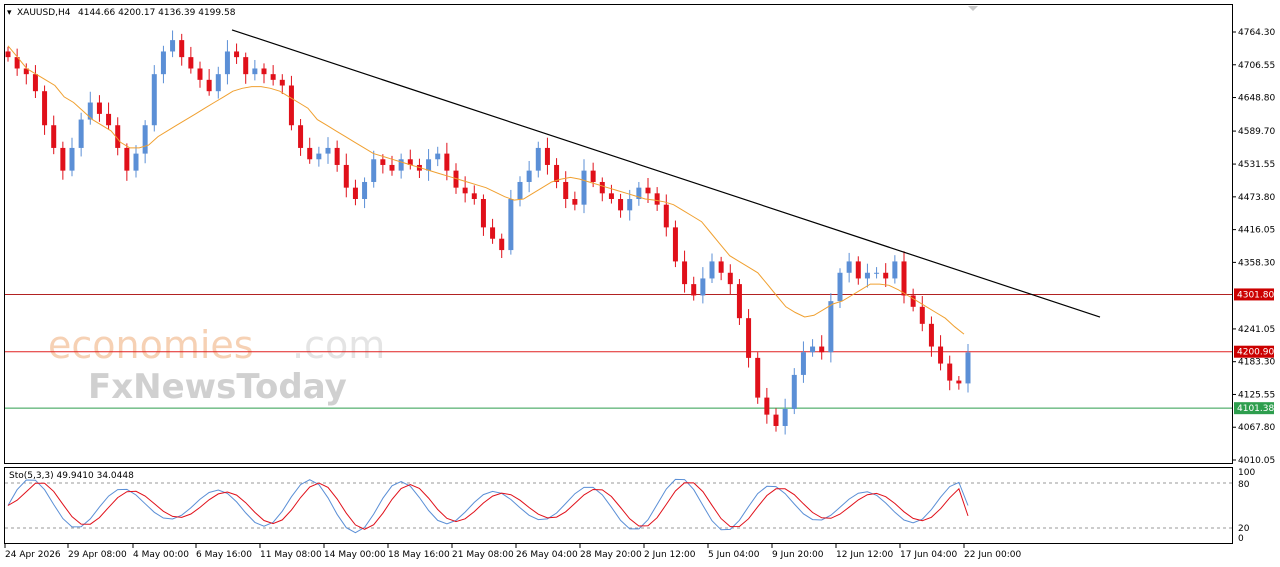 This screenshot has height=567, width=1280. What do you see at coordinates (1256, 66) in the screenshot?
I see `price-tick-label: 4706.55` at bounding box center [1256, 66].